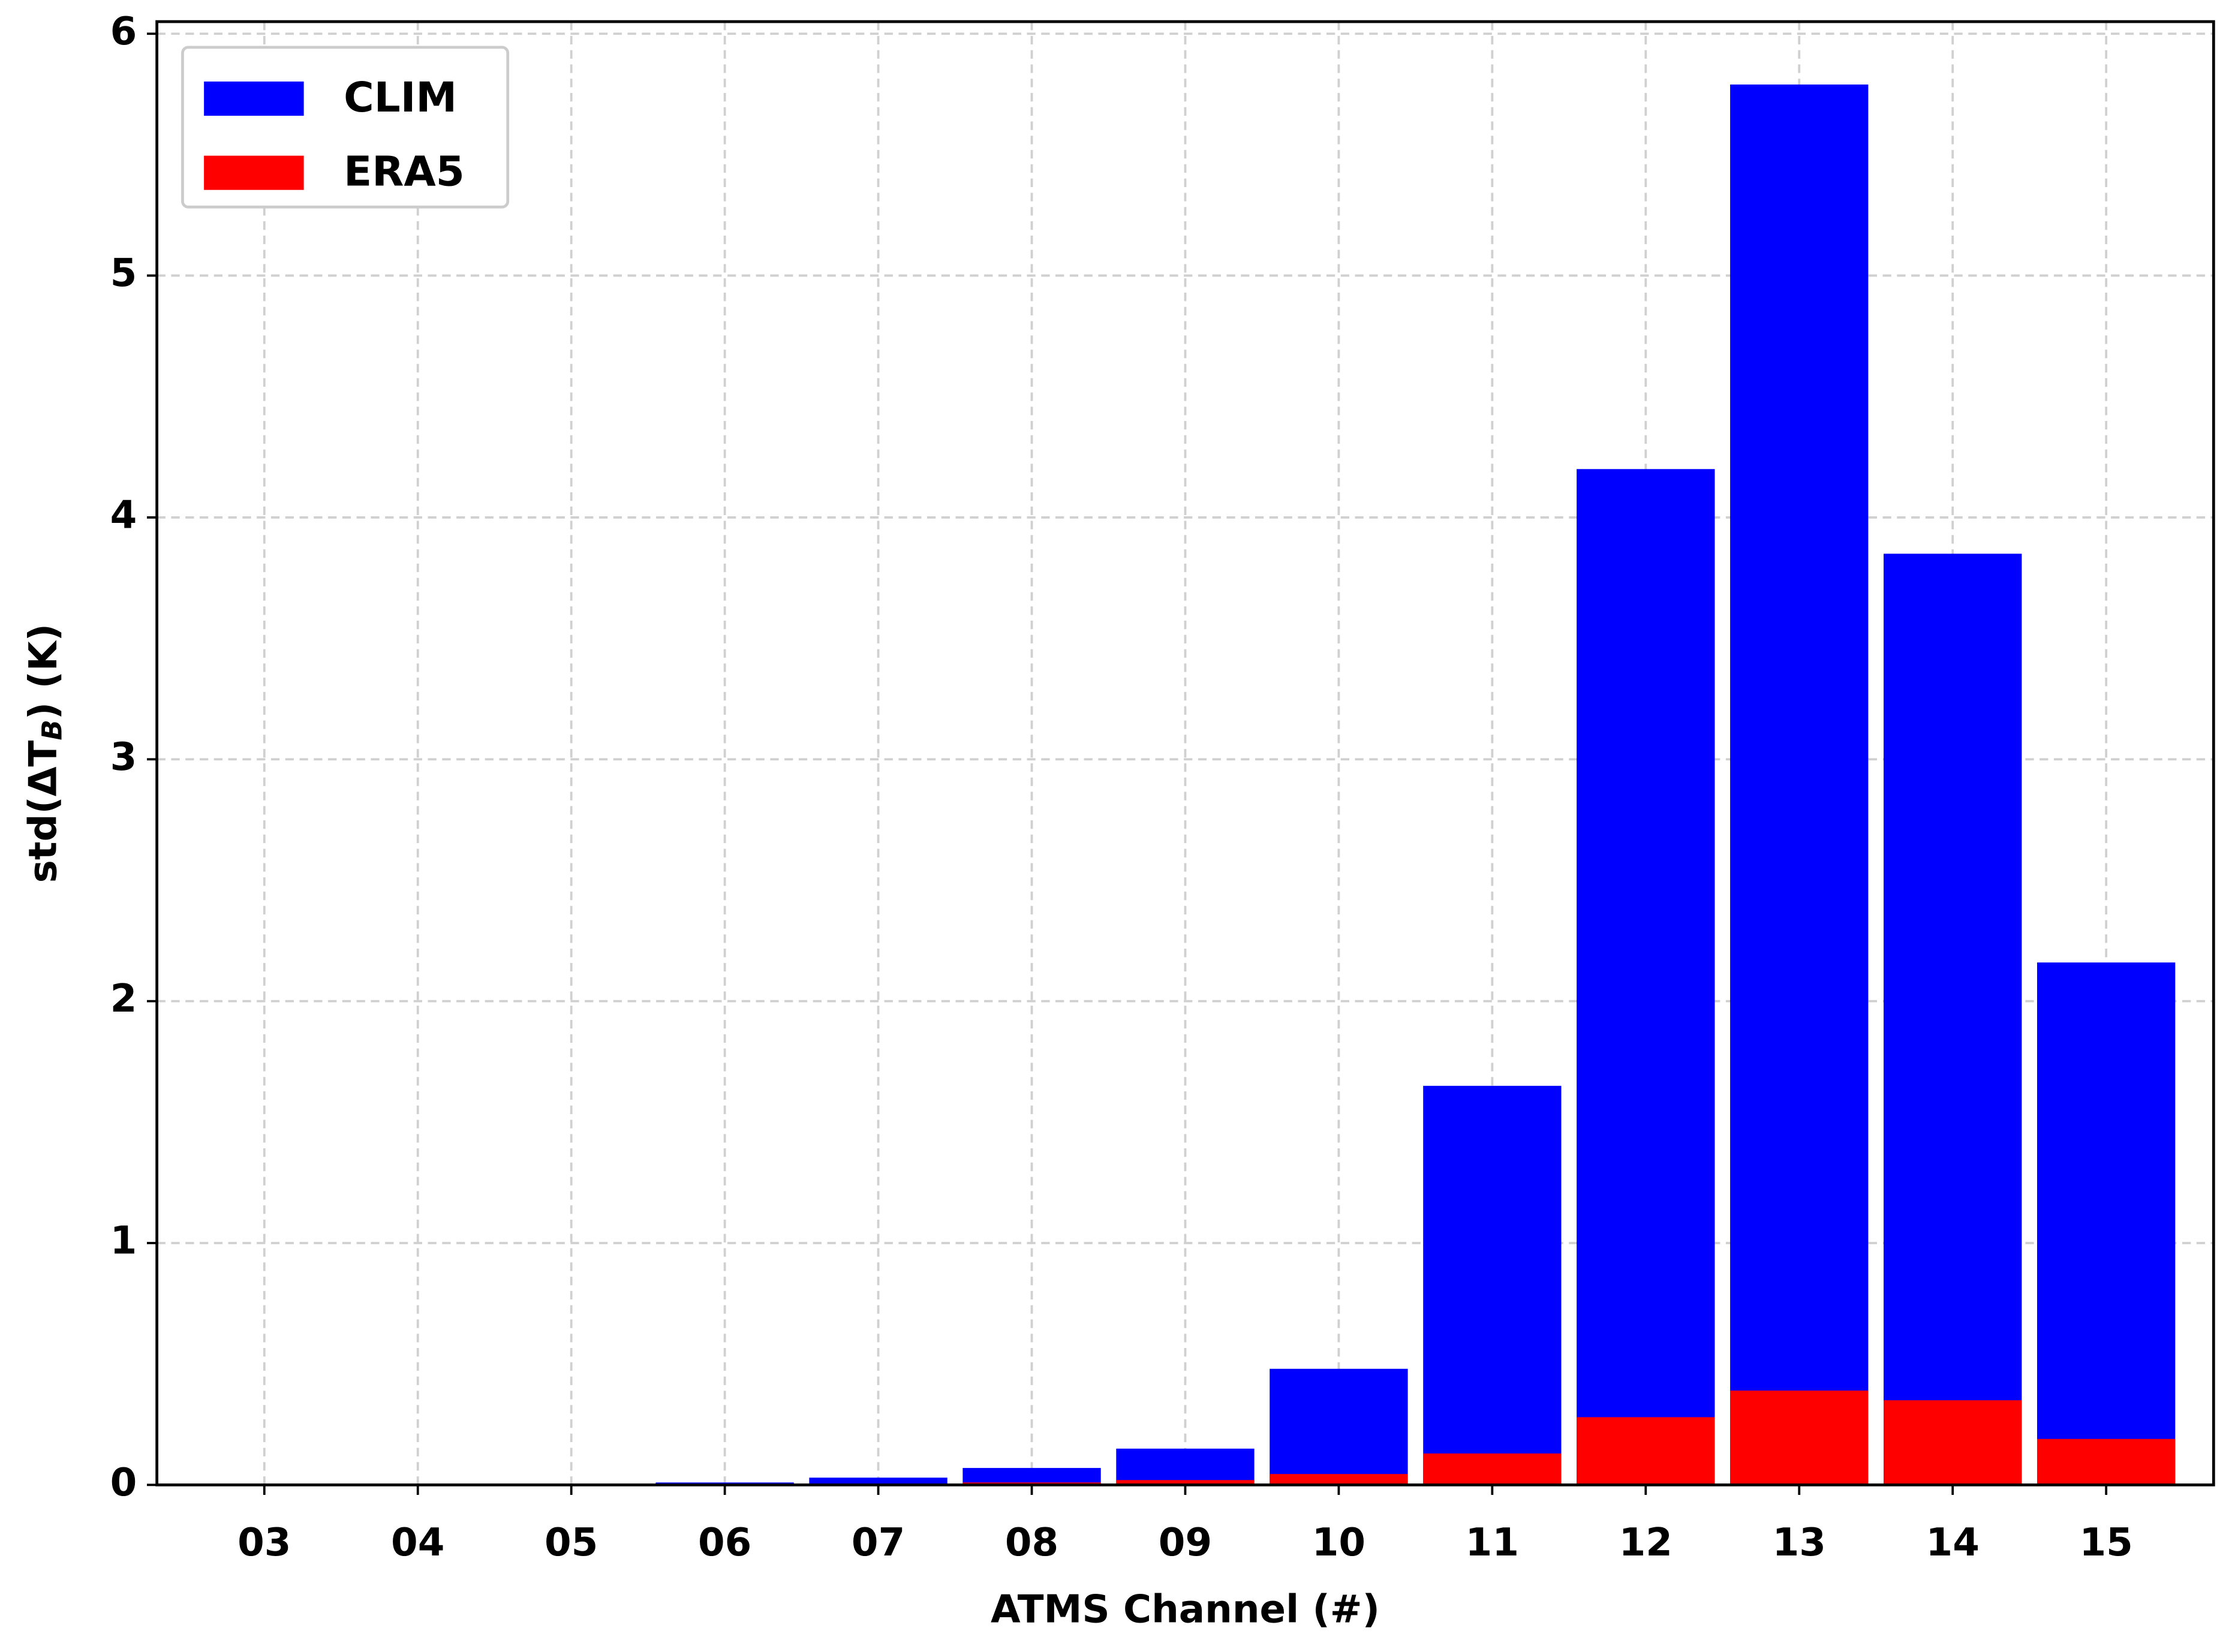  What do you see at coordinates (1339, 1542) in the screenshot?
I see `x-tick-label: 10` at bounding box center [1339, 1542].